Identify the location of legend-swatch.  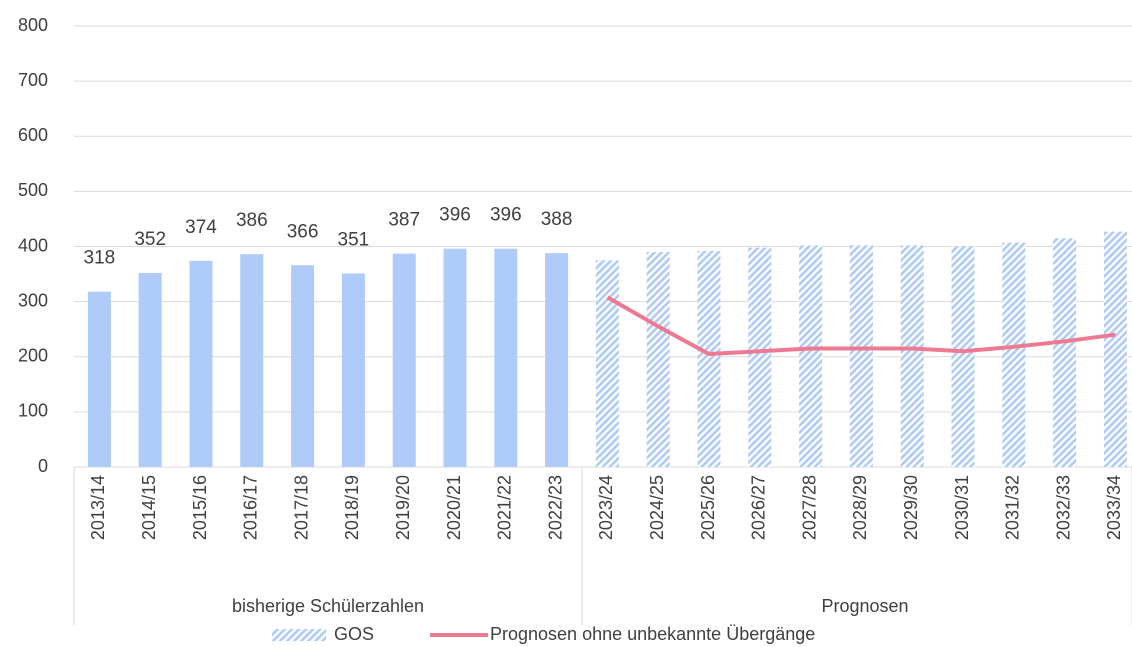
(299, 635).